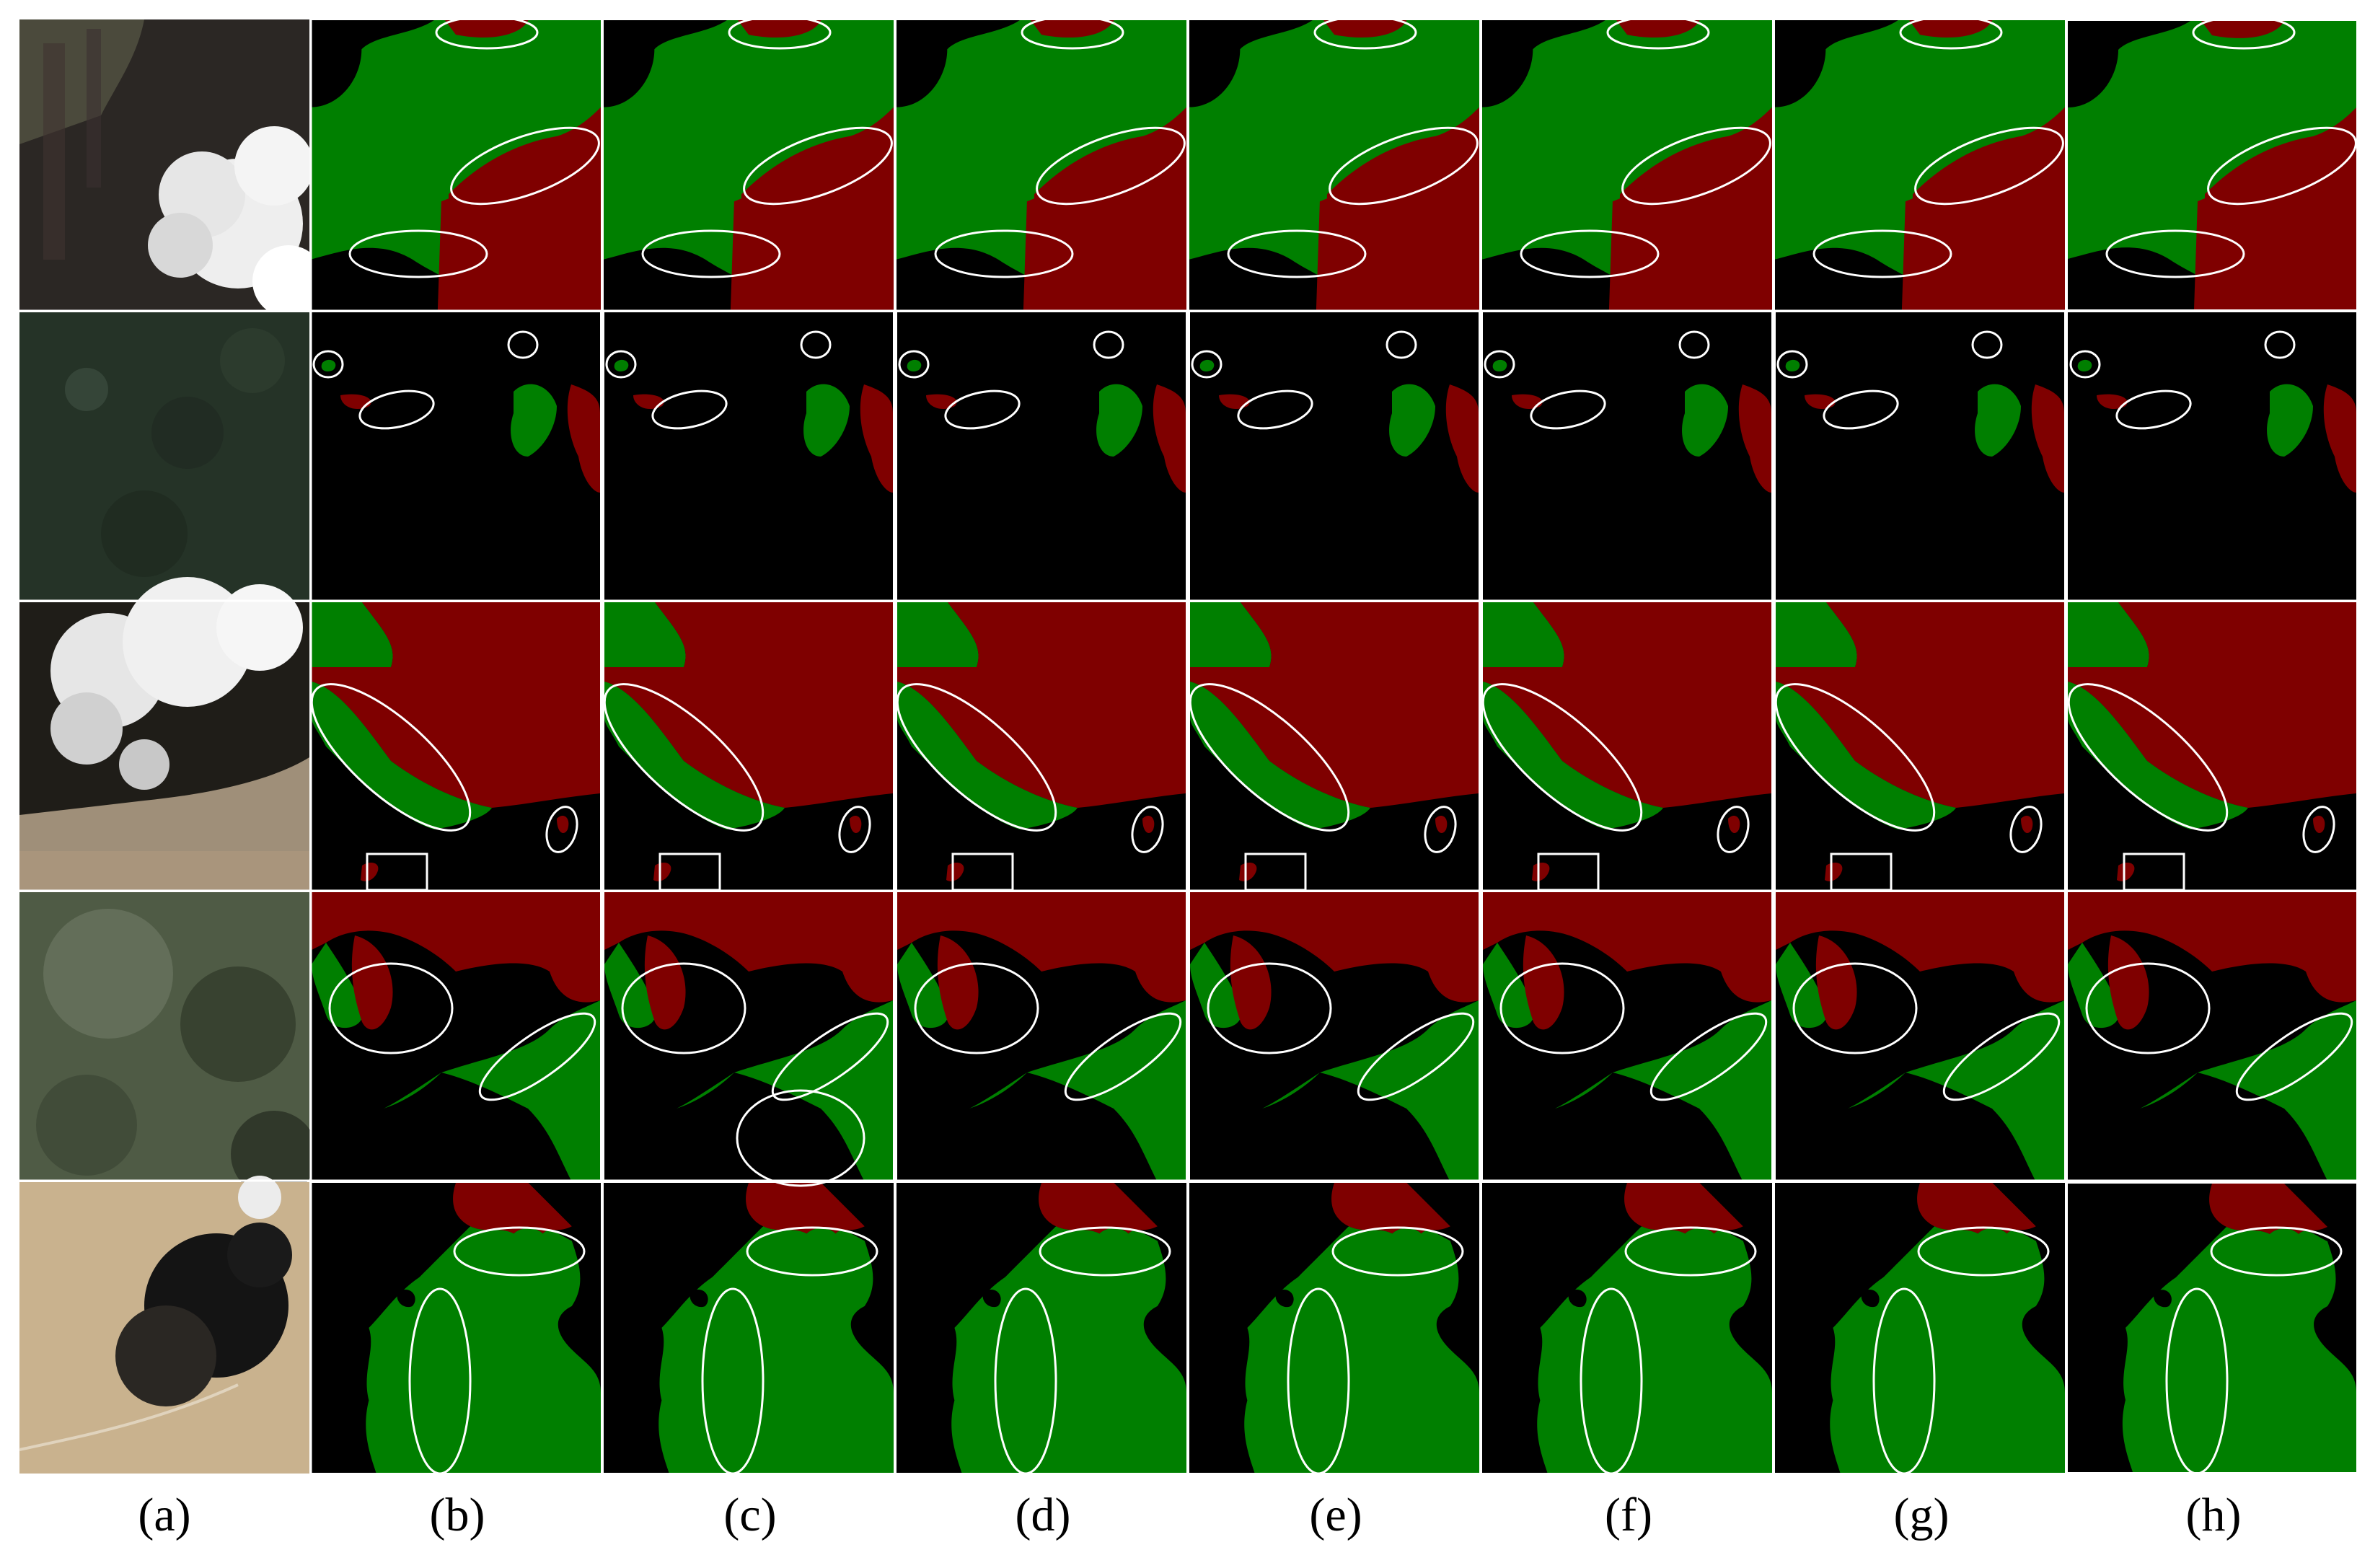  I want to click on row-4-highlights, so click(1340, 1075).